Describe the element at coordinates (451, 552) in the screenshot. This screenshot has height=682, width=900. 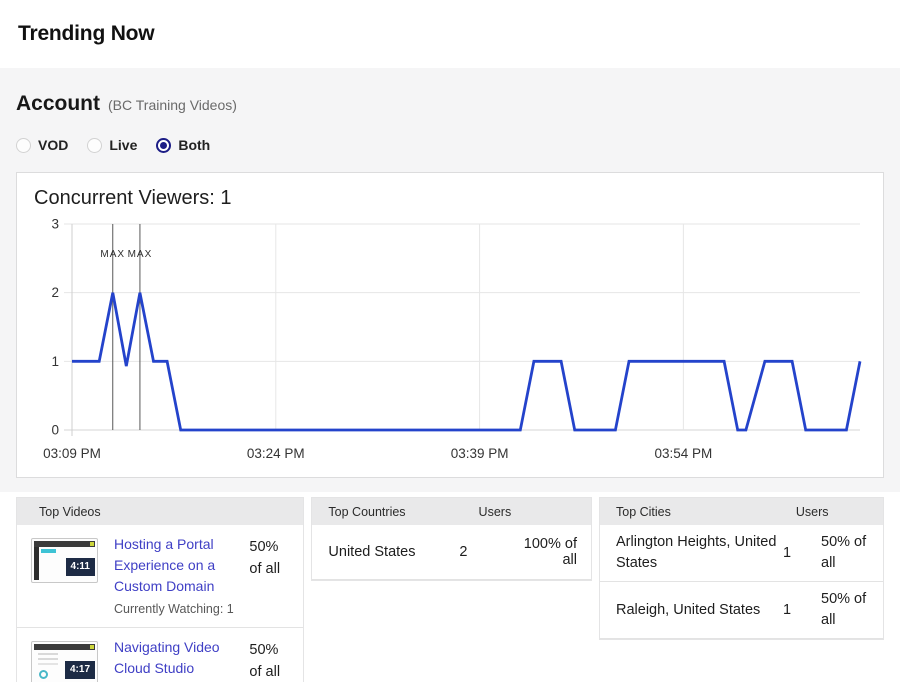
I see `table-row: United States 2 100% of all` at that location.